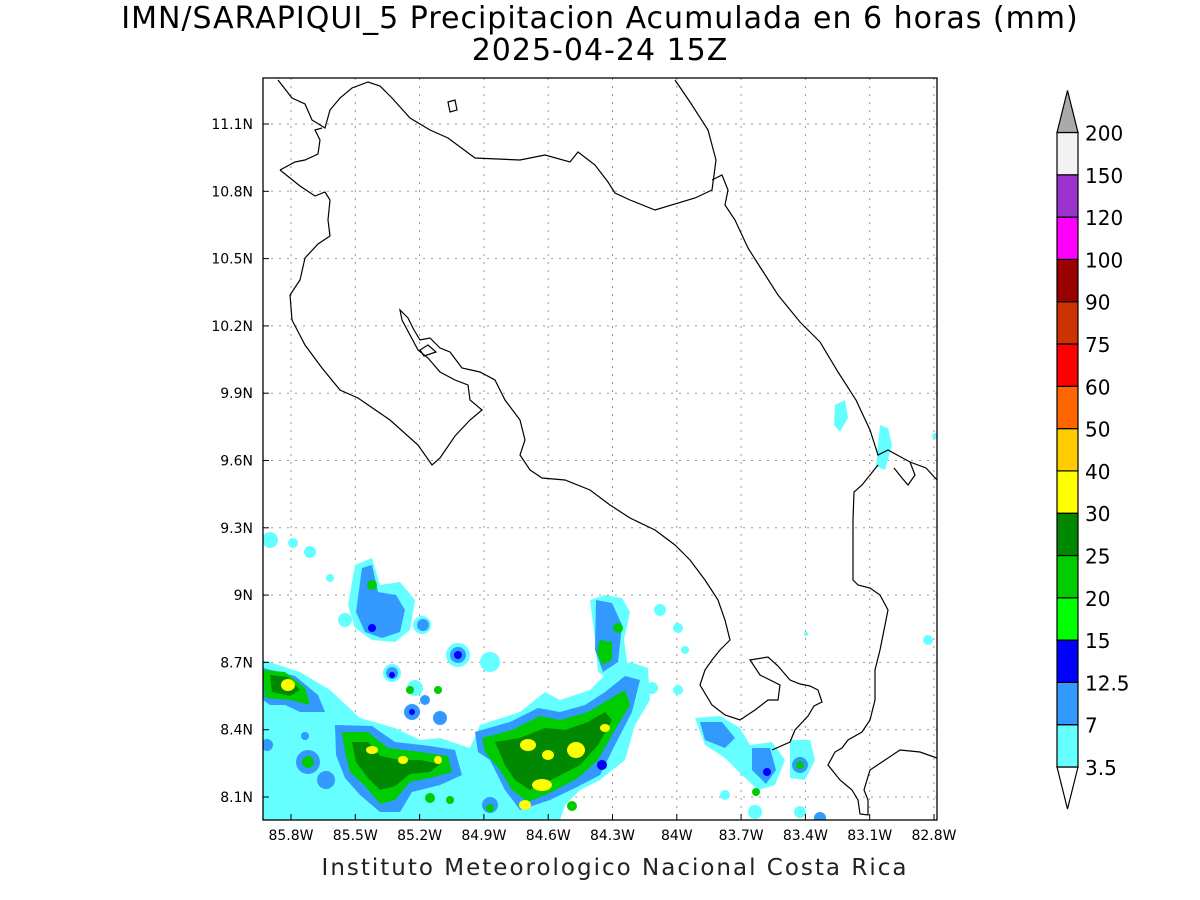 The height and width of the screenshot is (900, 1200). Describe the element at coordinates (933, 836) in the screenshot. I see `lon-tick-label: 82.8W` at that location.